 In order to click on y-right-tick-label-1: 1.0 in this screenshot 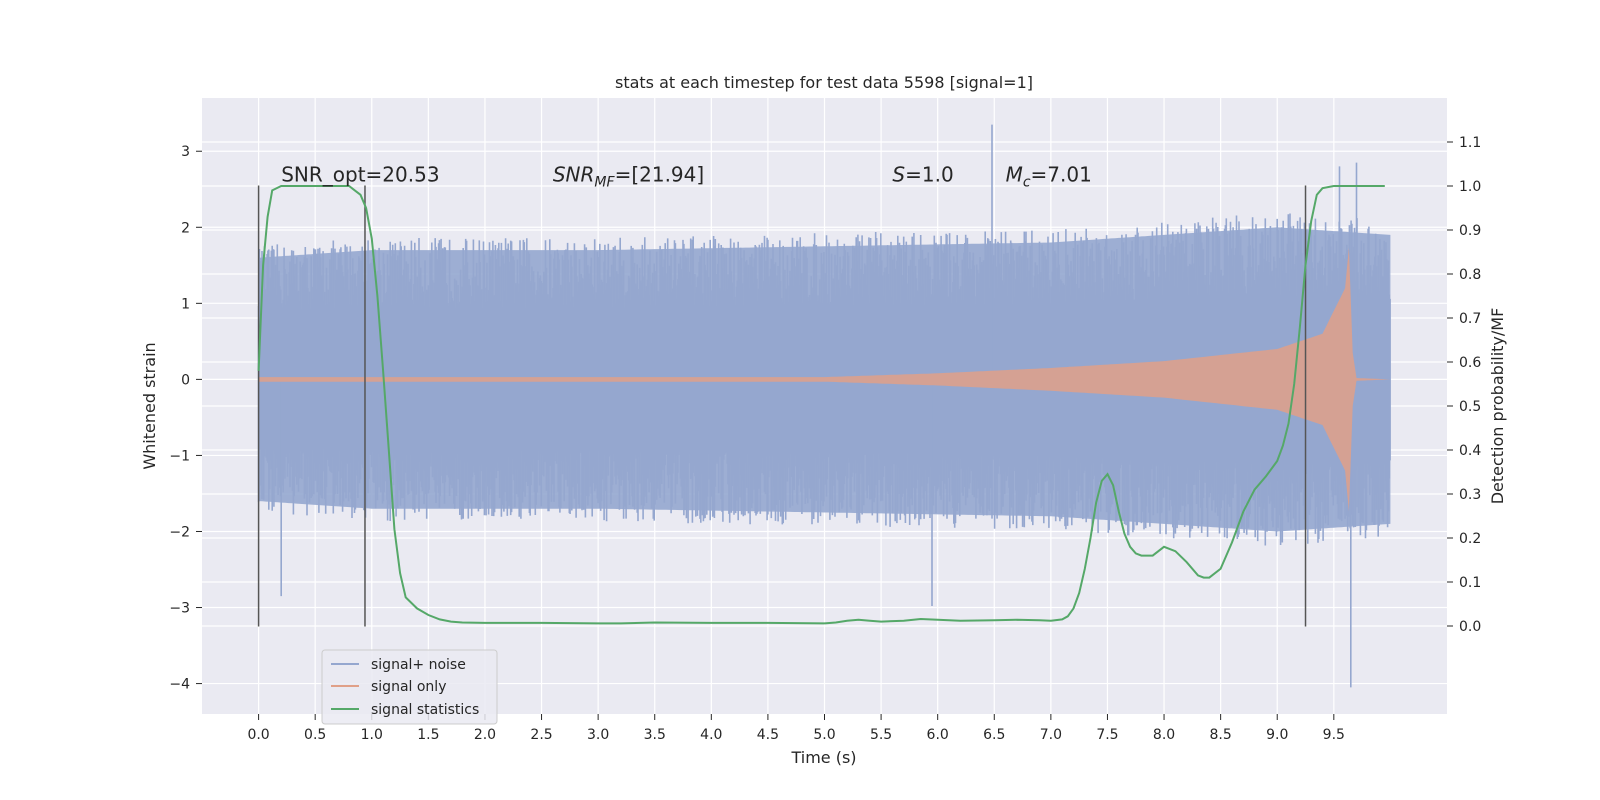, I will do `click(1470, 187)`.